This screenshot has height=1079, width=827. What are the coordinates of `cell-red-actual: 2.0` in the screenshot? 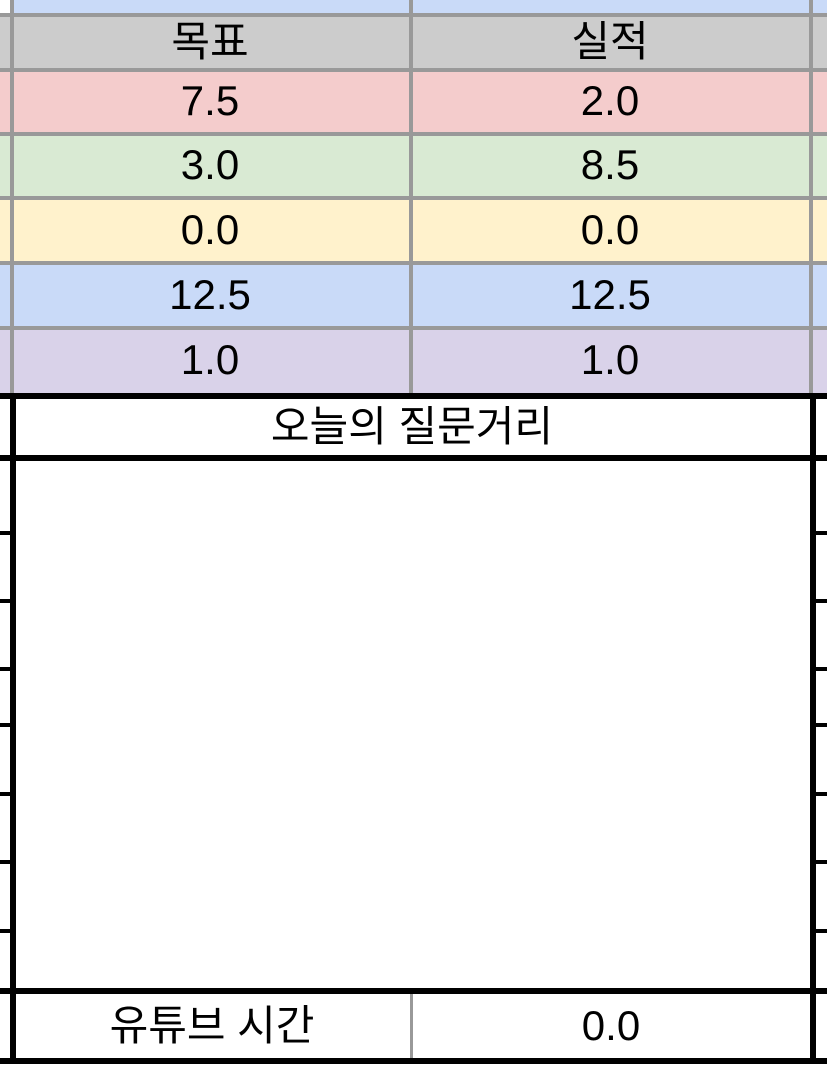 It's located at (610, 100).